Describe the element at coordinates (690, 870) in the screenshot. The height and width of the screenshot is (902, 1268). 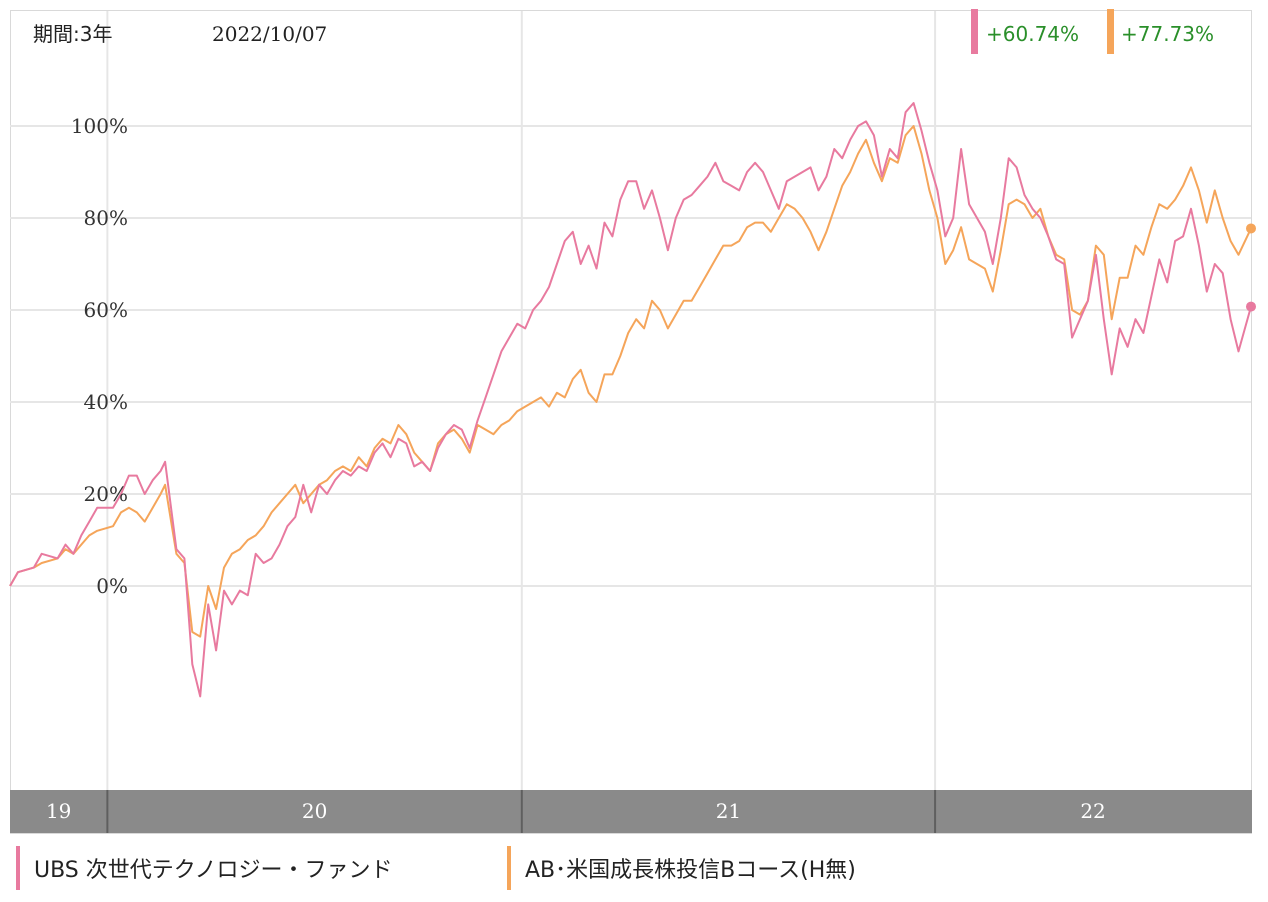
I see `legend-label-ab: AB･米国成長株投信Bコース(H無)` at that location.